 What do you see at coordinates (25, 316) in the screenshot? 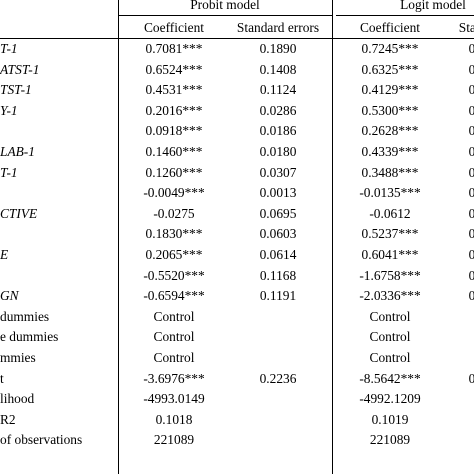
I see `row-label: dummies` at bounding box center [25, 316].